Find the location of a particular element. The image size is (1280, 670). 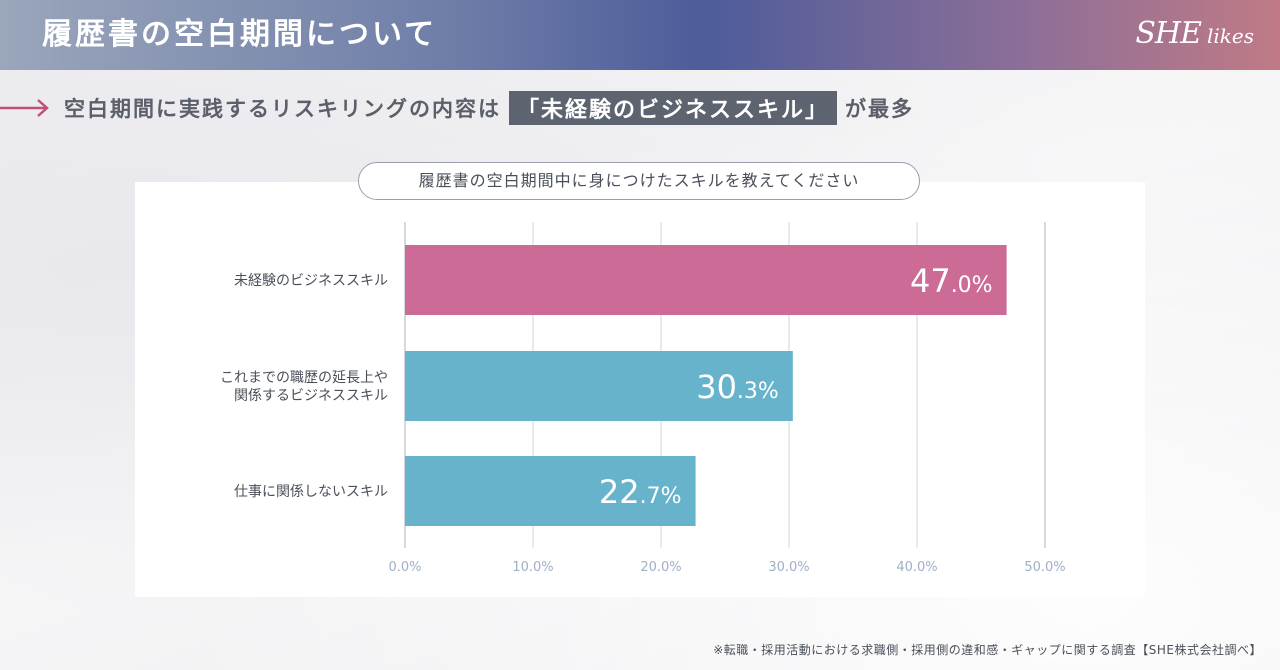

value-label: 30.3% is located at coordinates (737, 387).